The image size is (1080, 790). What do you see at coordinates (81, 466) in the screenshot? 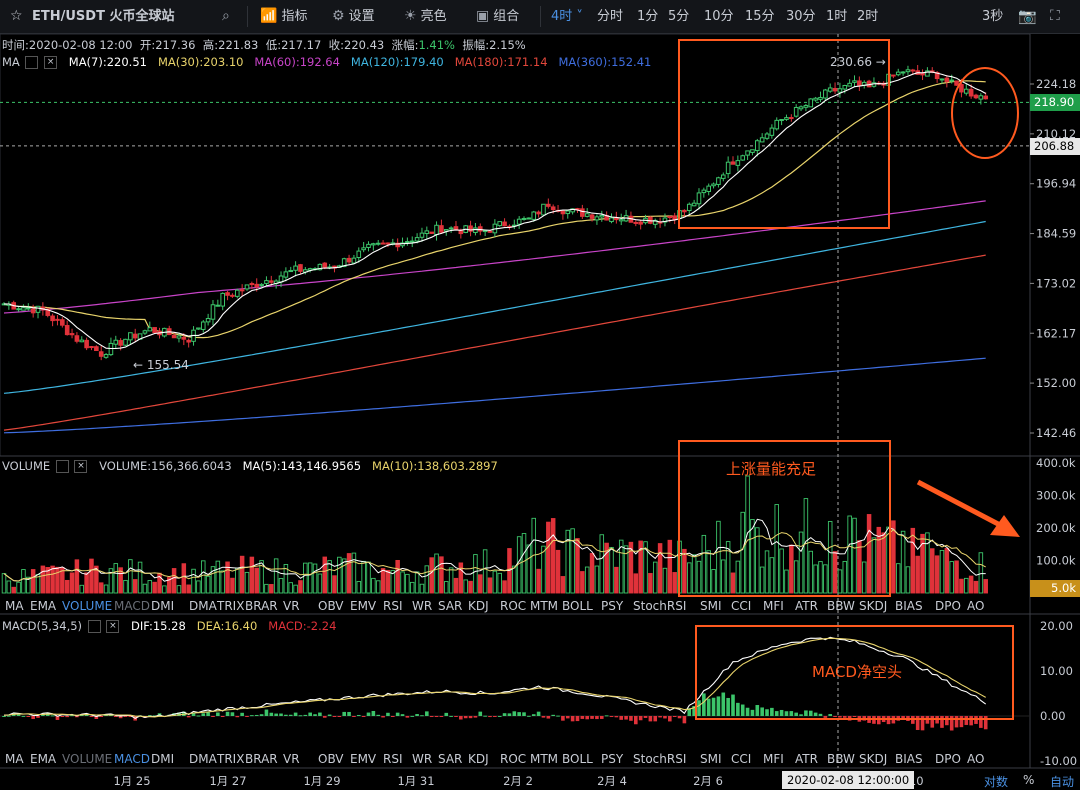
I see `volume-close-icon: ×` at bounding box center [81, 466].